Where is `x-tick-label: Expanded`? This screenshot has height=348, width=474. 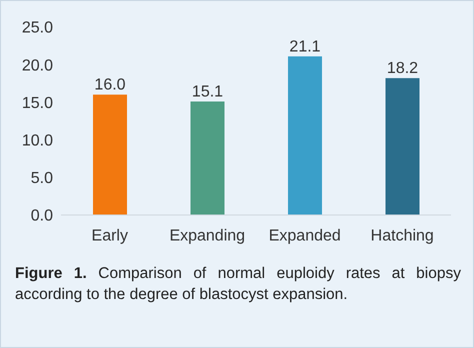 x-tick-label: Expanded is located at coordinates (304, 235).